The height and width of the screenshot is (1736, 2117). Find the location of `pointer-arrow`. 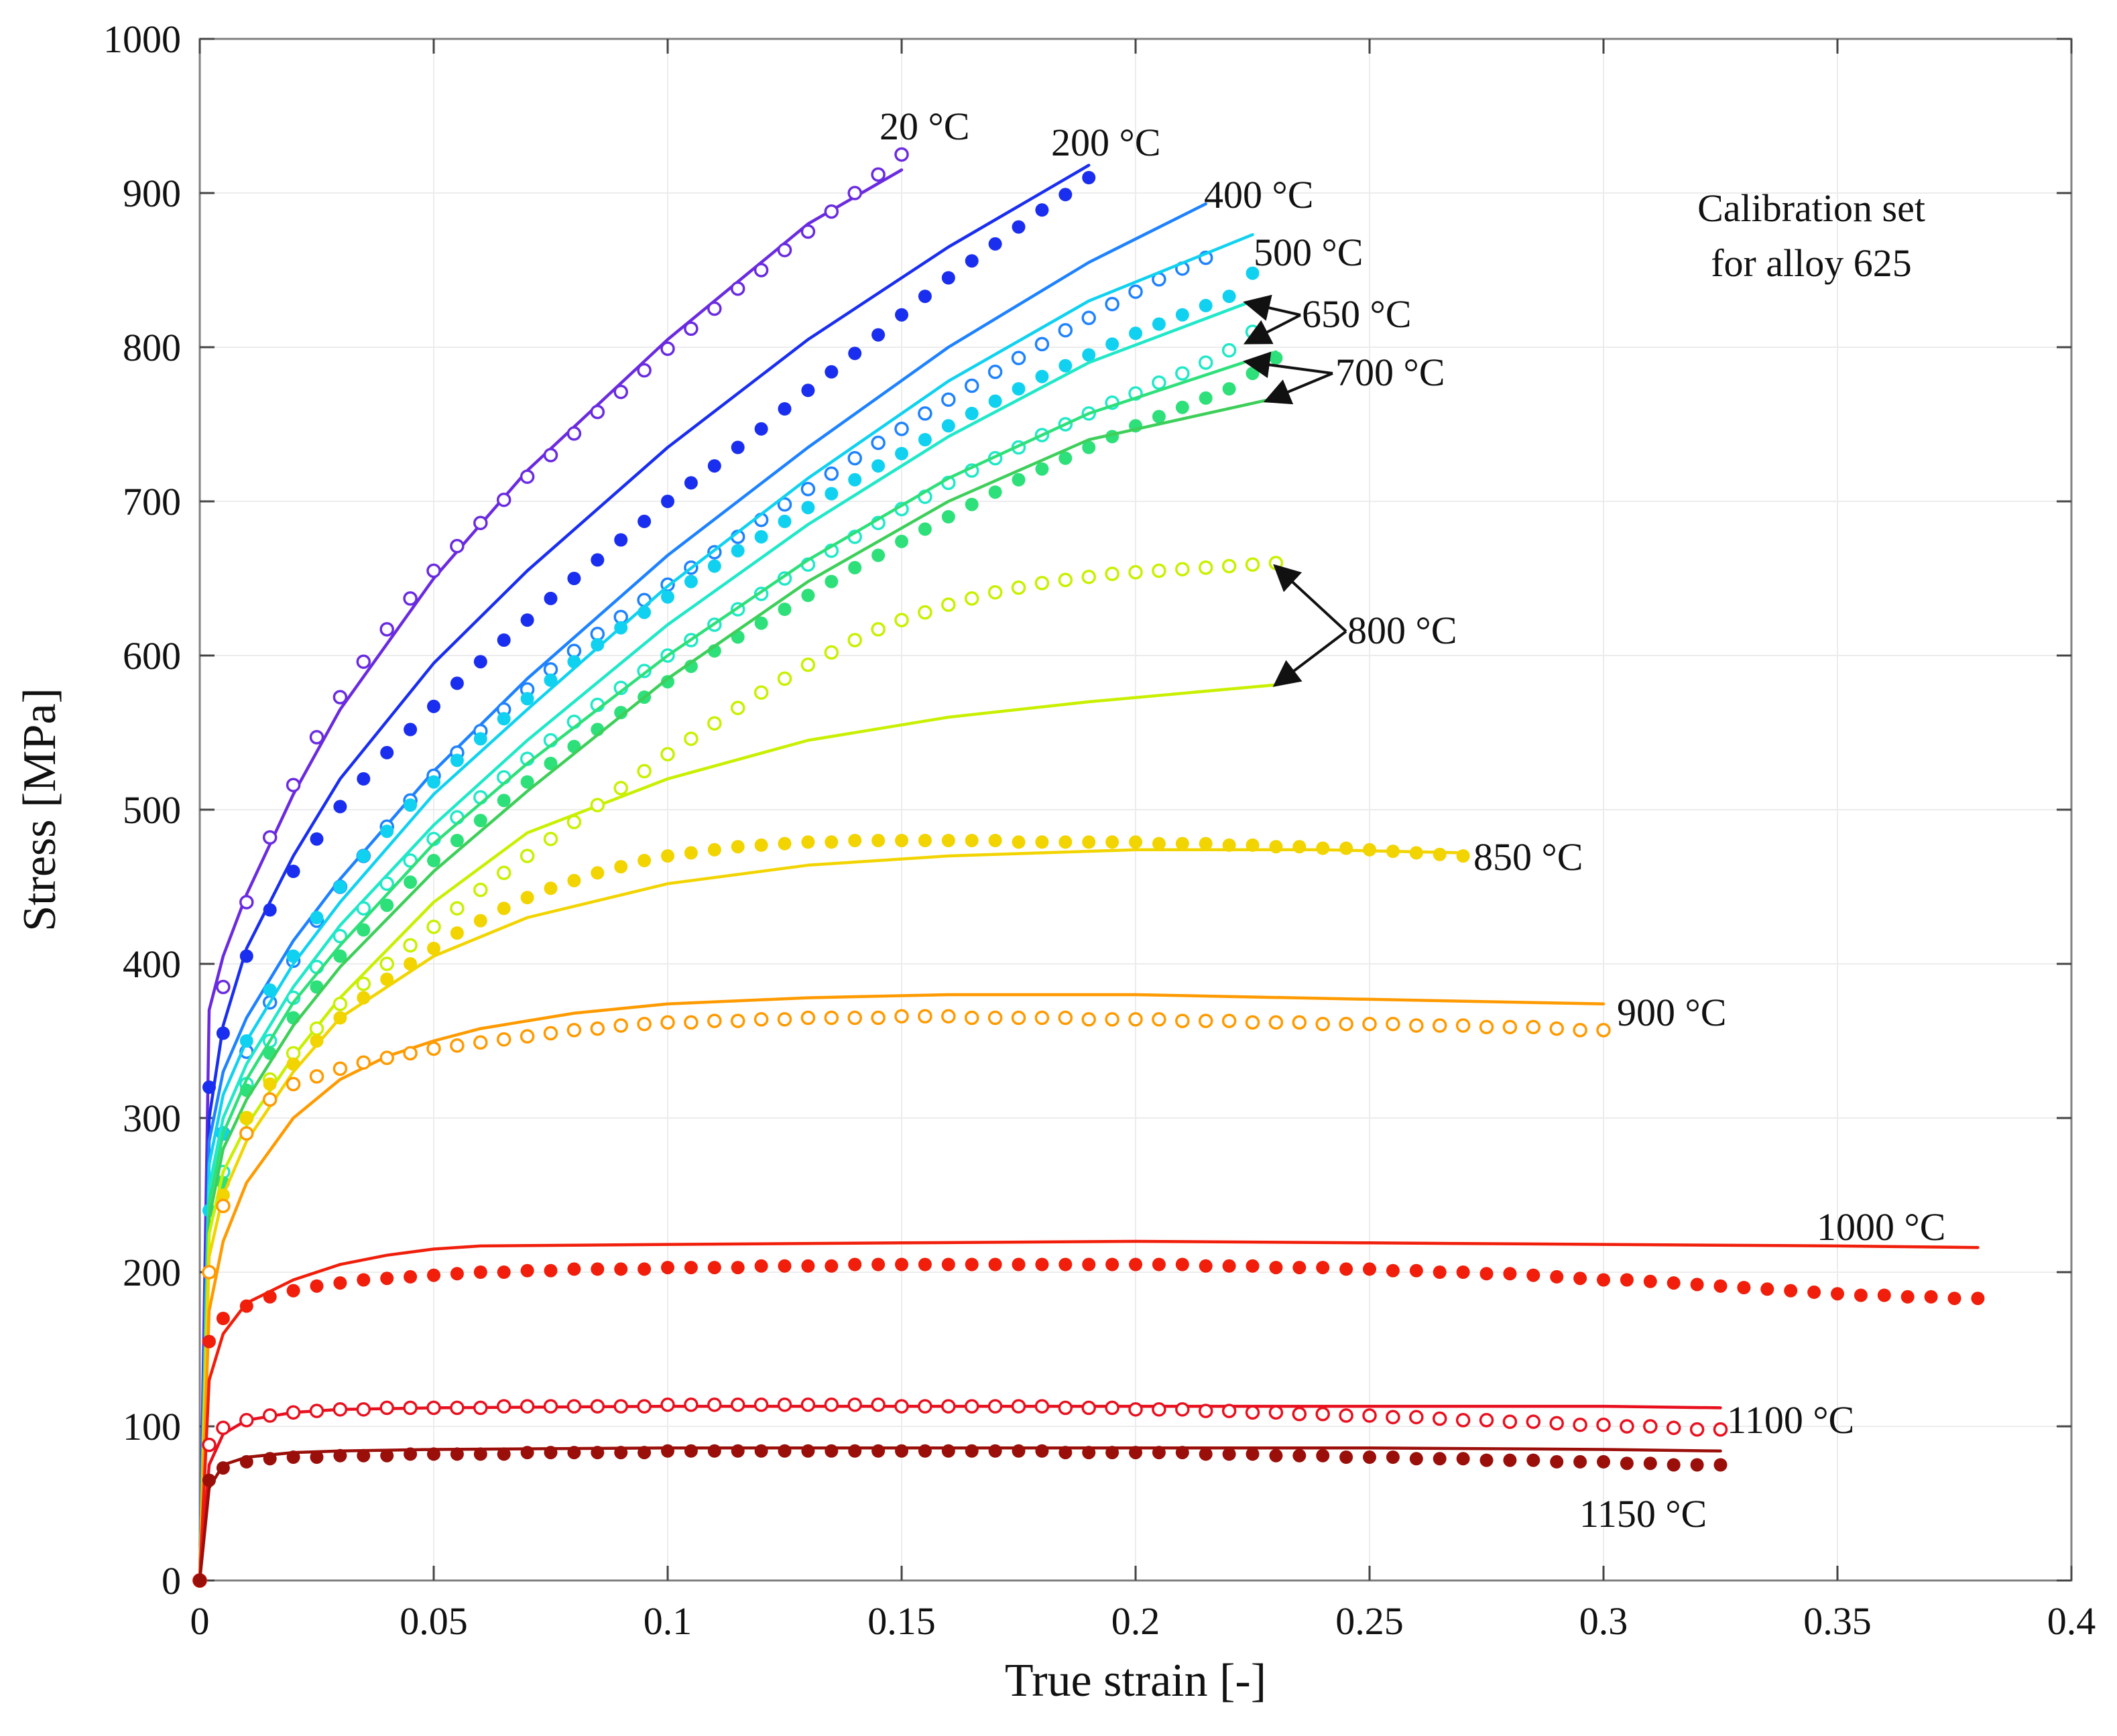

pointer-arrow is located at coordinates (1298, 388).